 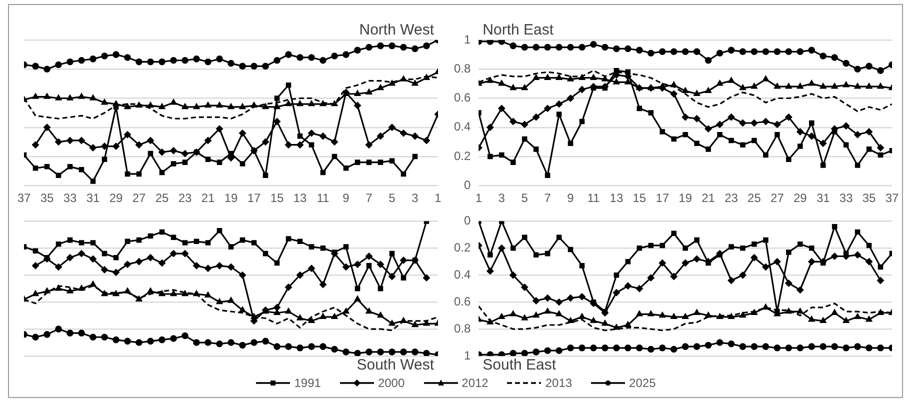 What do you see at coordinates (307, 383) in the screenshot?
I see `legend-label: 1991` at bounding box center [307, 383].